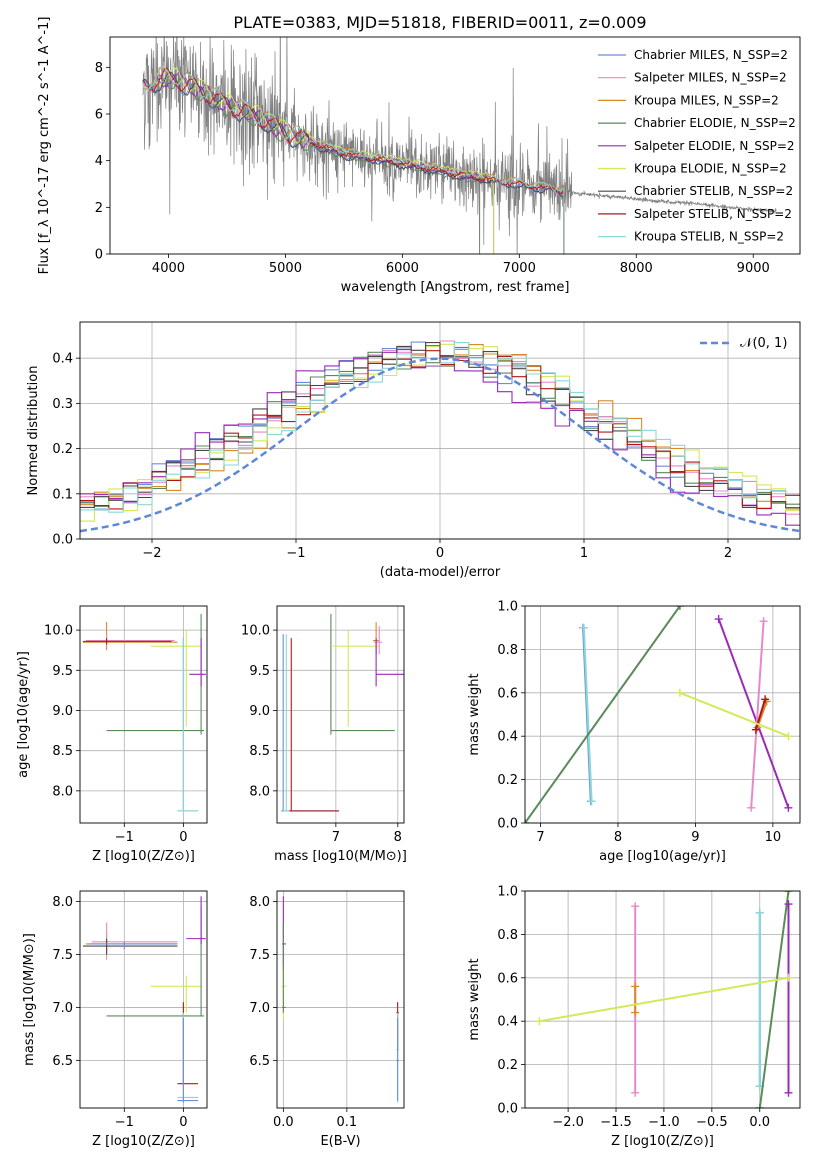 The width and height of the screenshot is (819, 1170). Describe the element at coordinates (584, 553) in the screenshot. I see `x-tick-label: 1` at that location.